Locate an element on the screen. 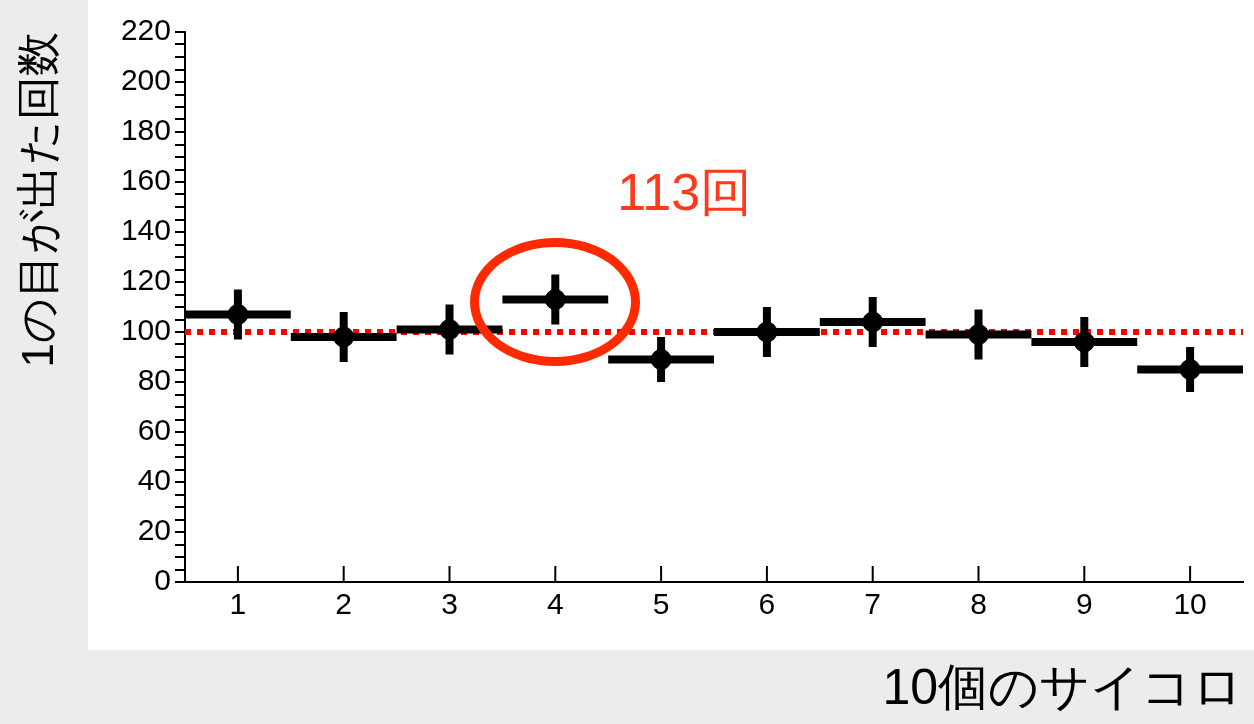 This screenshot has width=1254, height=724. x-tick-label: 1 is located at coordinates (238, 604).